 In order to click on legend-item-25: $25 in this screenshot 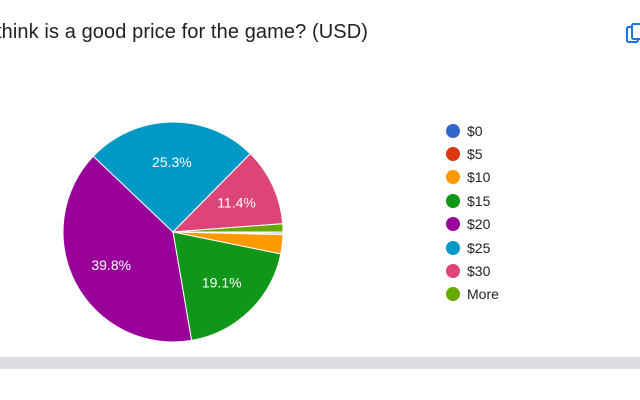, I will do `click(506, 247)`.